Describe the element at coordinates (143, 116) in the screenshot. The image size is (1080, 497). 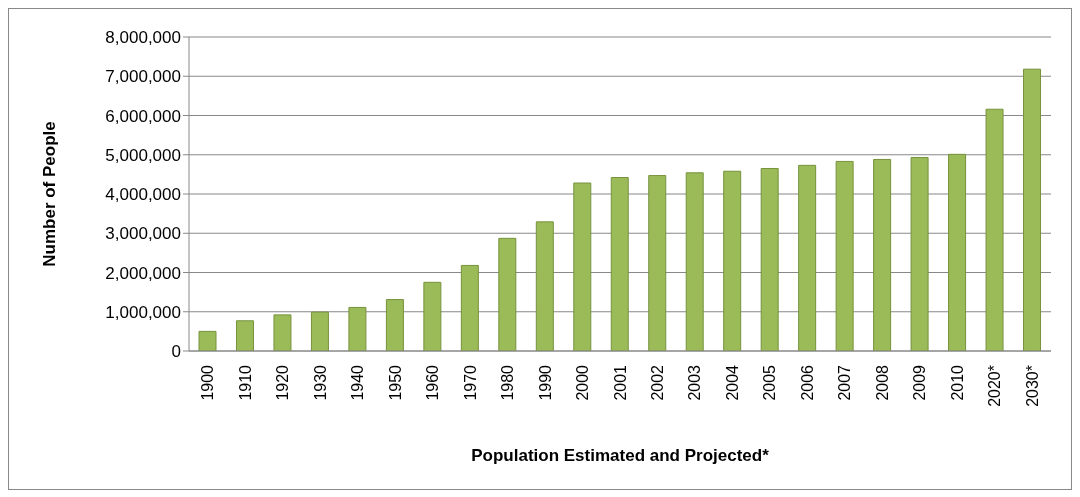
I see `y-tick-label: 6,000,000` at that location.